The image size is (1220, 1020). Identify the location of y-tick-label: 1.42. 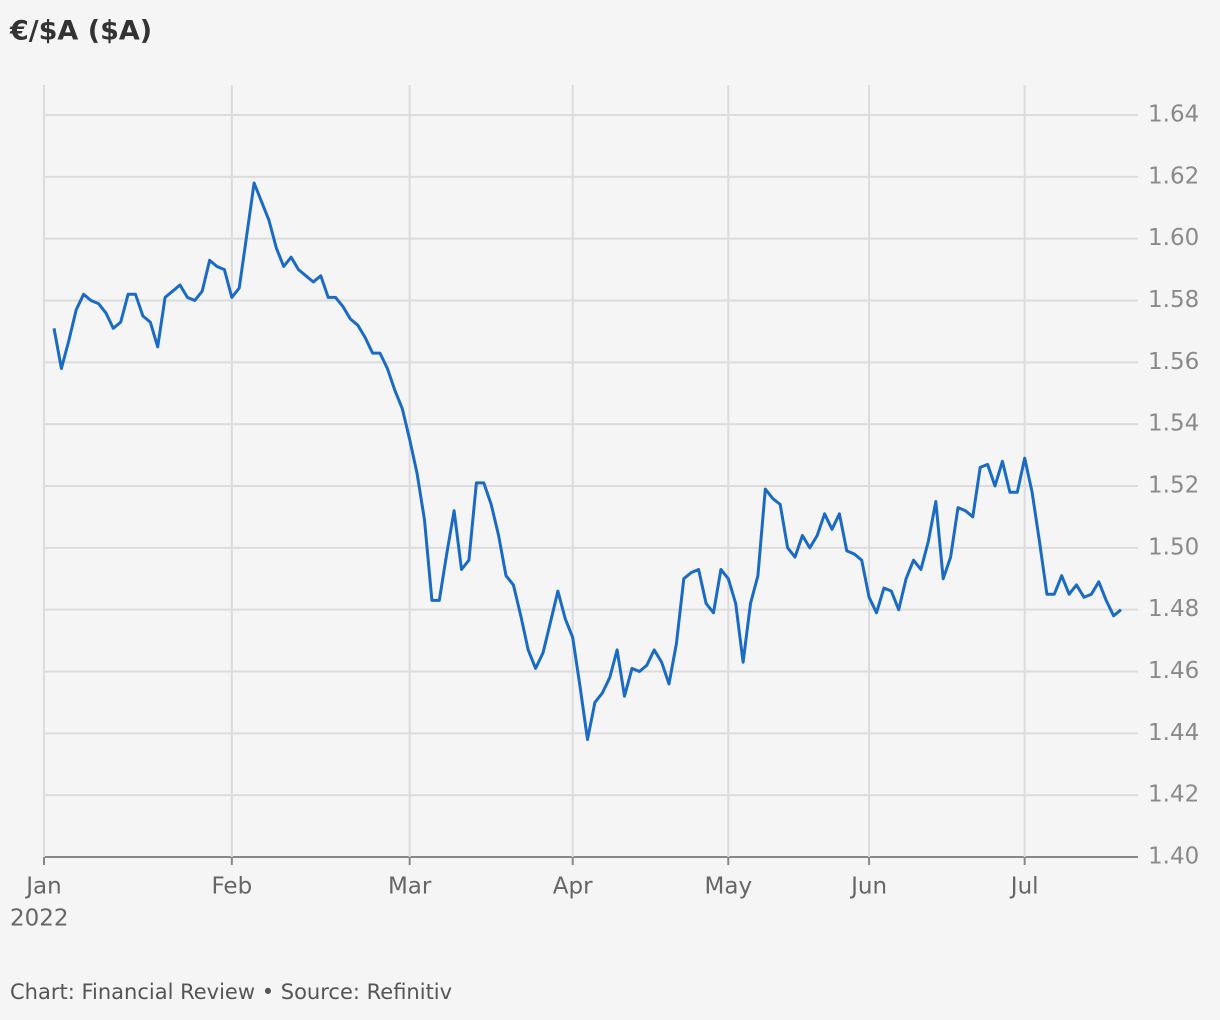
(1173, 795).